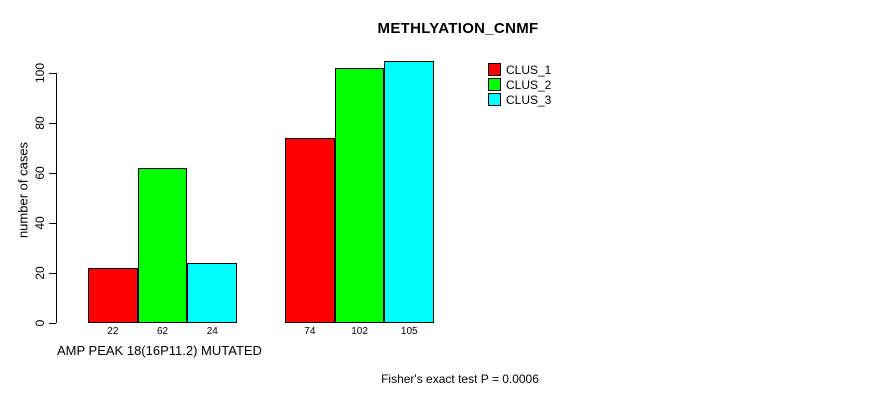 This screenshot has height=400, width=890. Describe the element at coordinates (40, 73) in the screenshot. I see `y-tick-label: 100` at that location.